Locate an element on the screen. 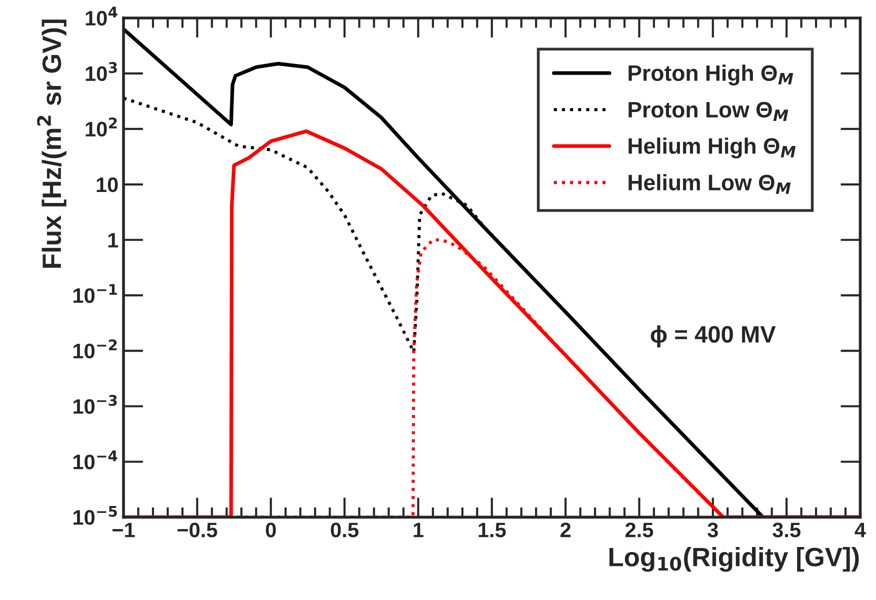  x-axis-title: Log$_{10}$(Rigidity [GV]) is located at coordinates (734, 559).